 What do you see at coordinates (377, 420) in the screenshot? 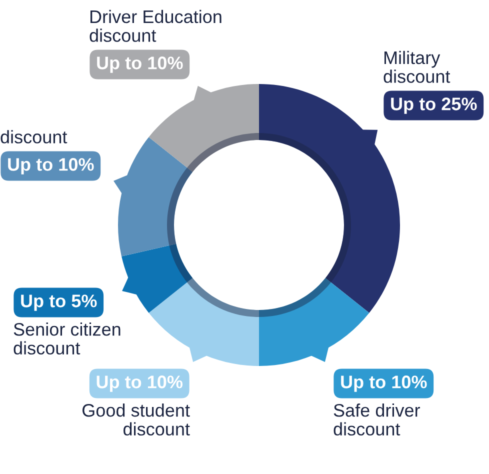
I see `slice-label: Safe driver discount` at bounding box center [377, 420].